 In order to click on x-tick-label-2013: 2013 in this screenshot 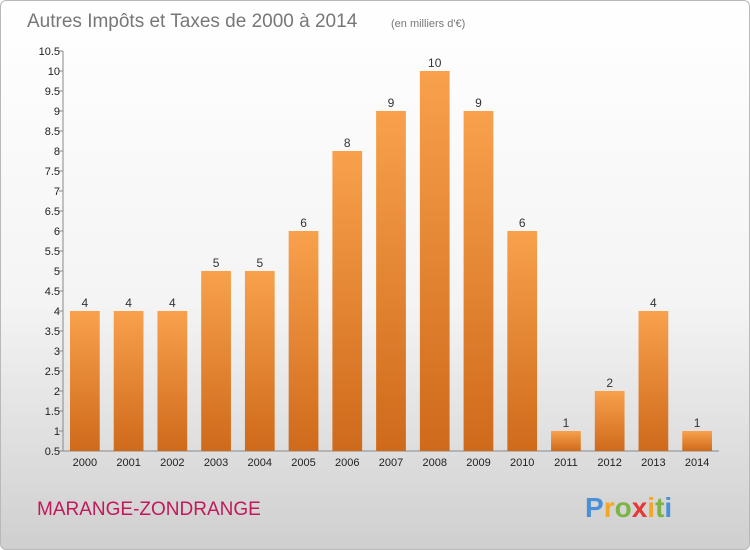, I will do `click(653, 463)`.